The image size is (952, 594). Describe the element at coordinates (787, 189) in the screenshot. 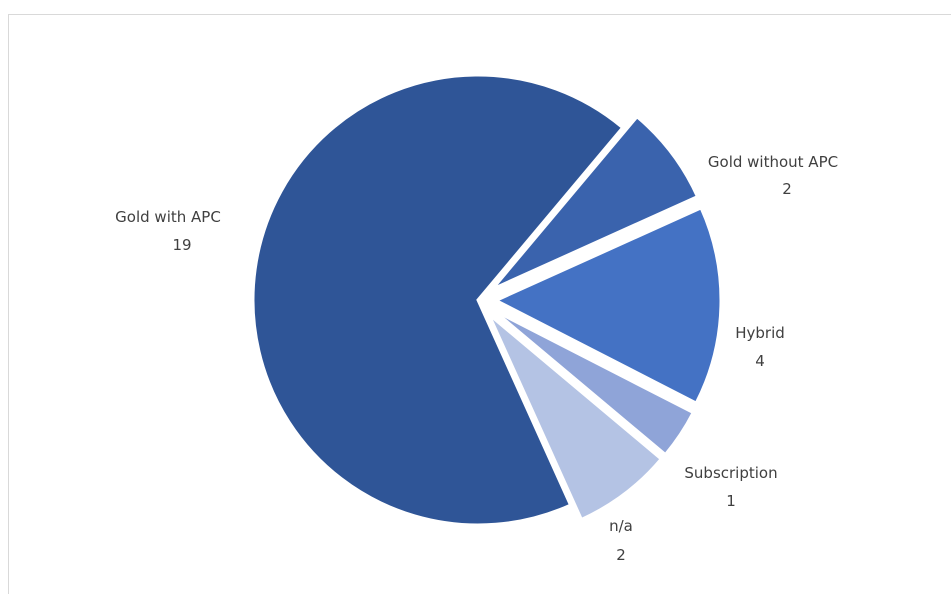

I see `label-gold-without-apc-value: 2` at that location.